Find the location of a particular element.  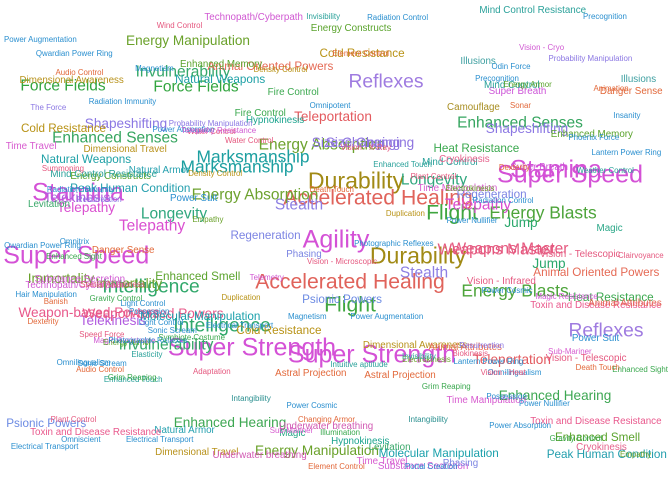

cloud-word: Element Control is located at coordinates (360, 53).